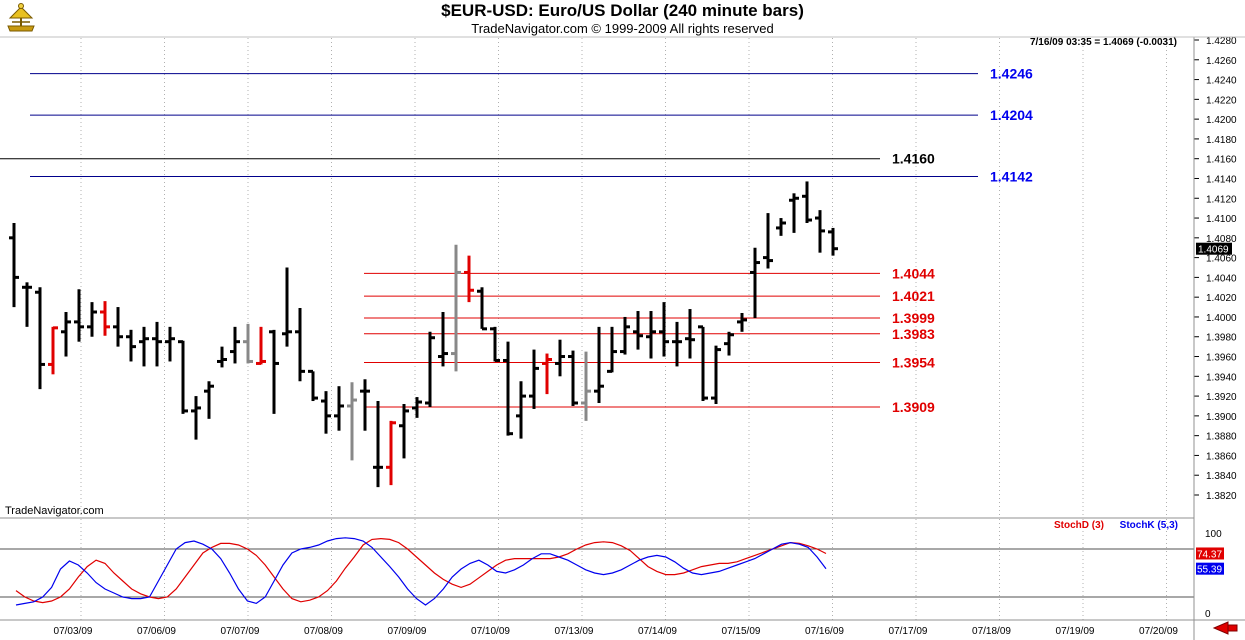 The width and height of the screenshot is (1245, 640). What do you see at coordinates (323, 631) in the screenshot?
I see `date-tick-label: 07/08/09` at bounding box center [323, 631].